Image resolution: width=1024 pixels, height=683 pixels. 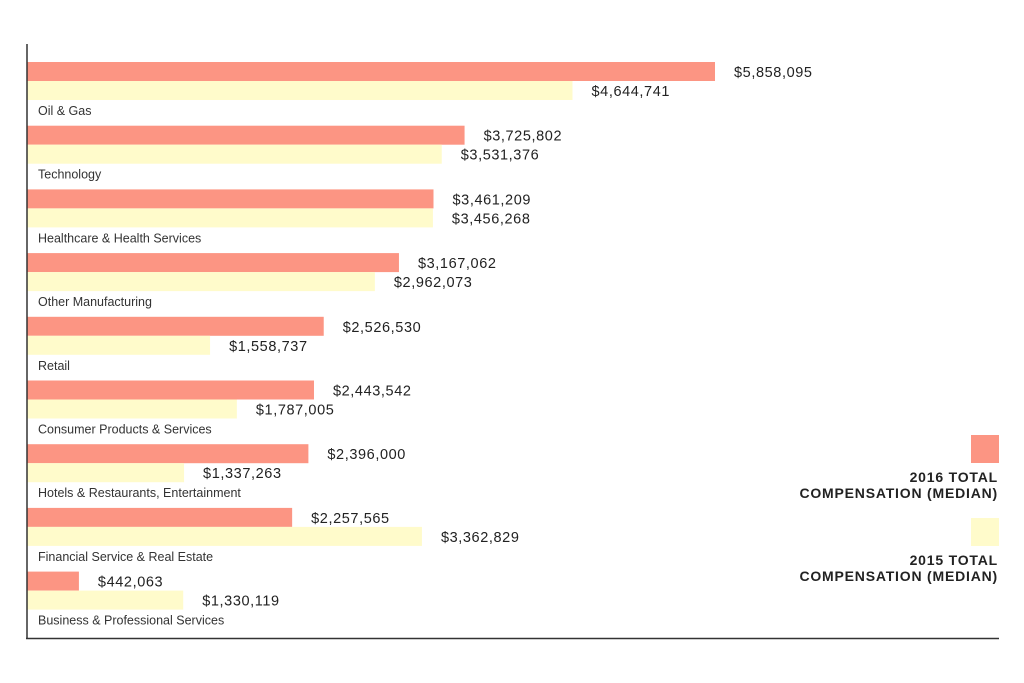 What do you see at coordinates (898, 493) in the screenshot?
I see `legend-label-2016-line2: COMPENSATION (MEDIAN)` at bounding box center [898, 493].